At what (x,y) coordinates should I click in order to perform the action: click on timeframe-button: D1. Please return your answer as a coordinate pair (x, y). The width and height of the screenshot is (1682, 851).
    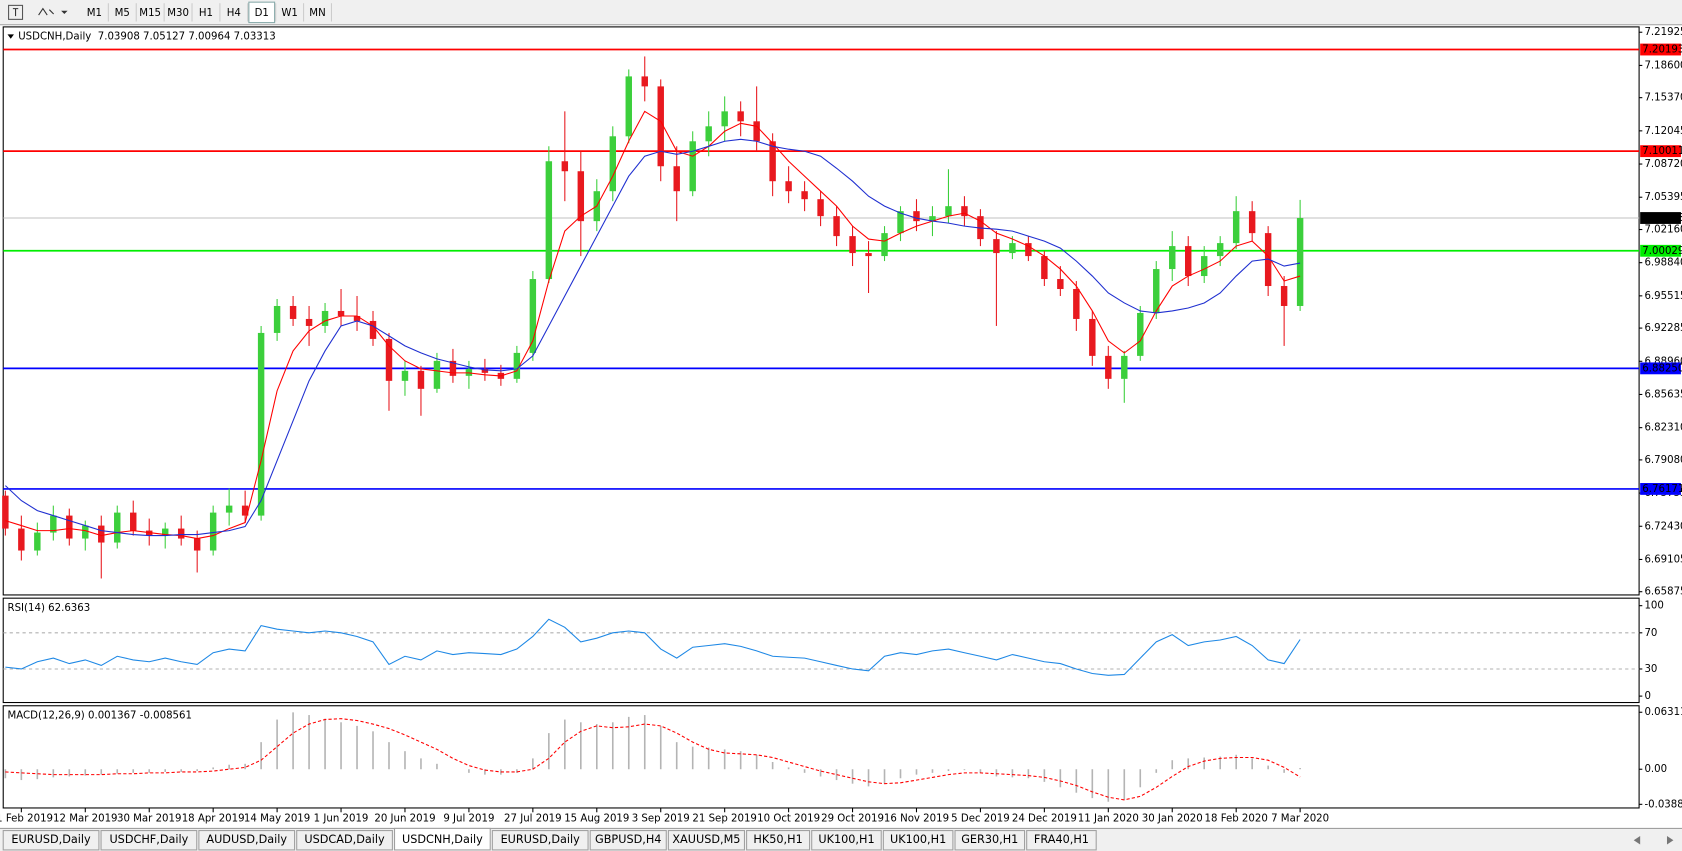
    Looking at the image, I should click on (262, 13).